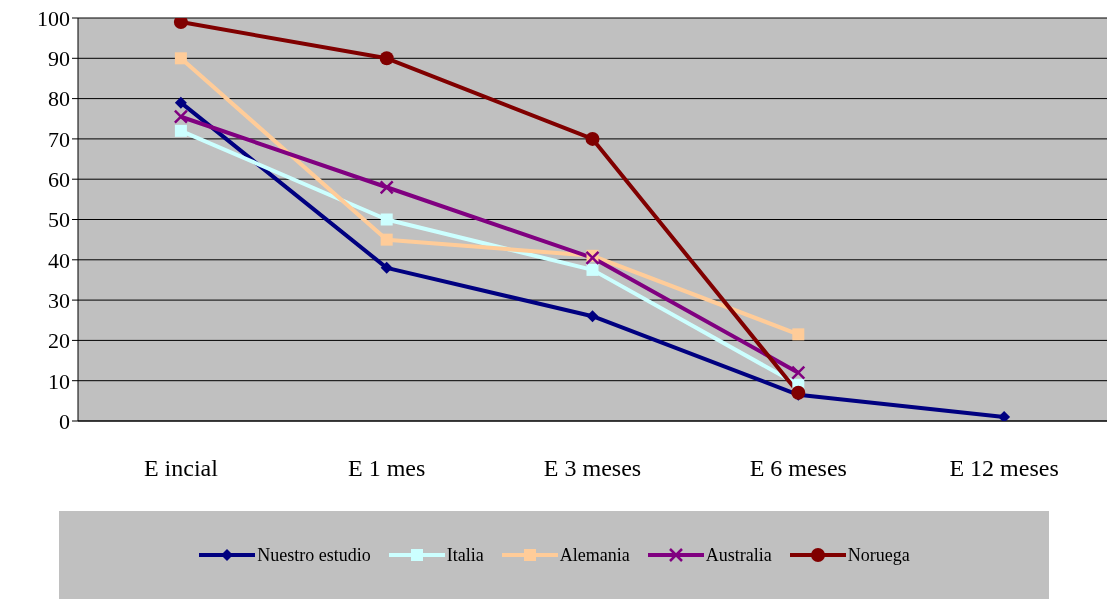 Image resolution: width=1107 pixels, height=603 pixels. What do you see at coordinates (59, 220) in the screenshot?
I see `y-tick-label: 50` at bounding box center [59, 220].